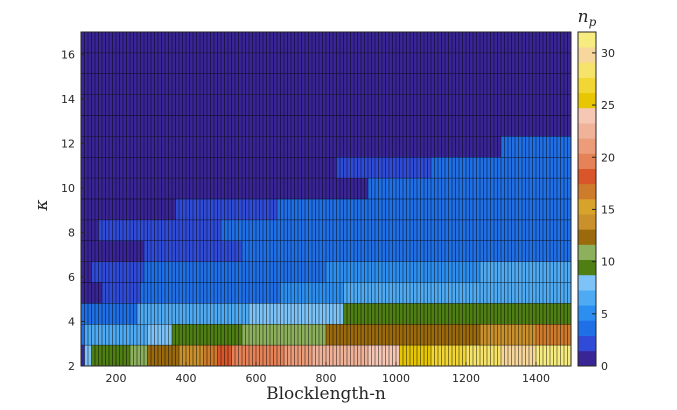 The width and height of the screenshot is (677, 410). I want to click on x-axis-ticks: 200 400 600 800 1000 1200 1400, so click(328, 373).